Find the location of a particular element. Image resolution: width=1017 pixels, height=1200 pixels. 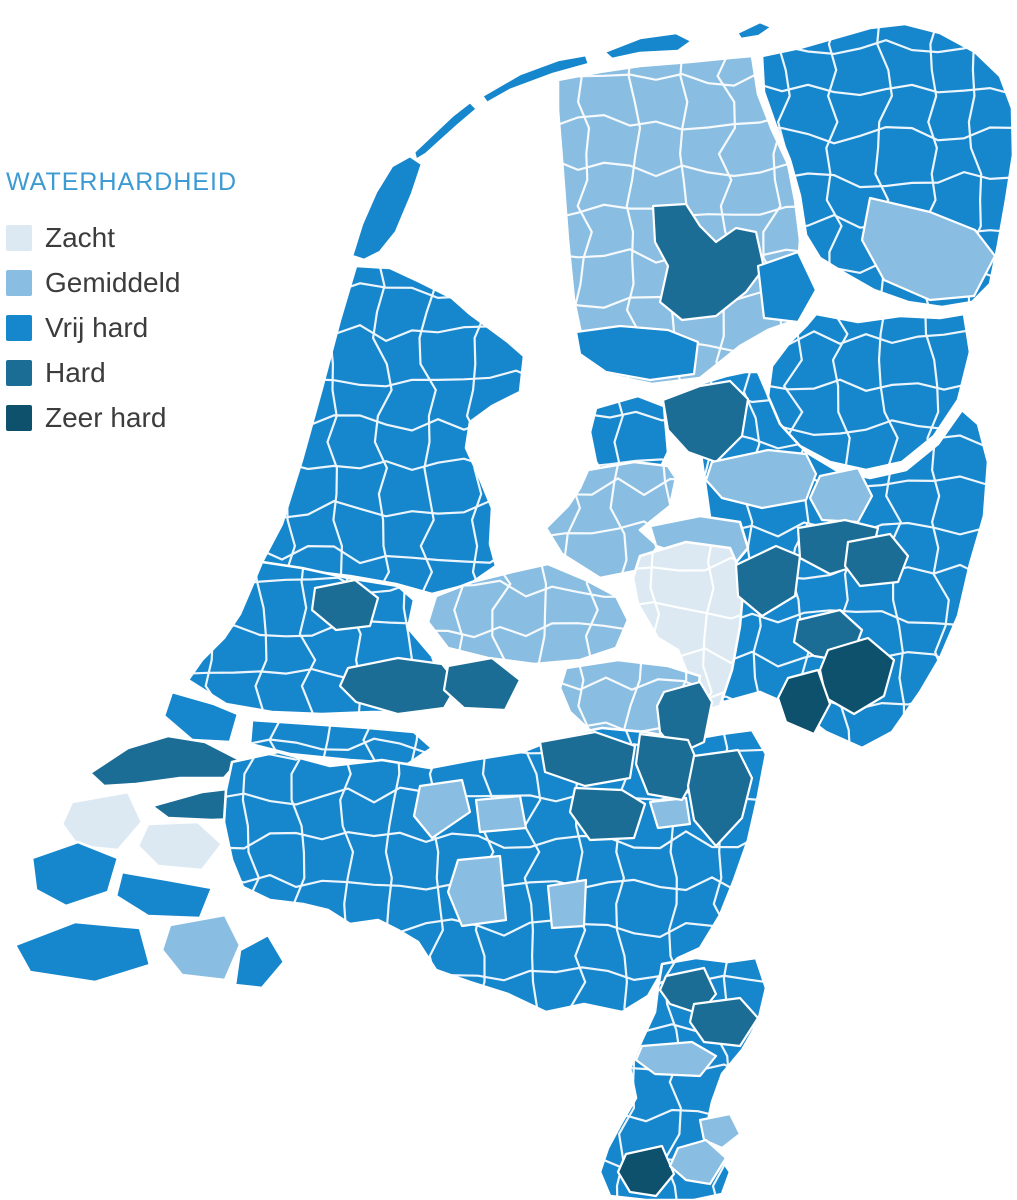

legend-label-zacht: Zacht is located at coordinates (80, 237).